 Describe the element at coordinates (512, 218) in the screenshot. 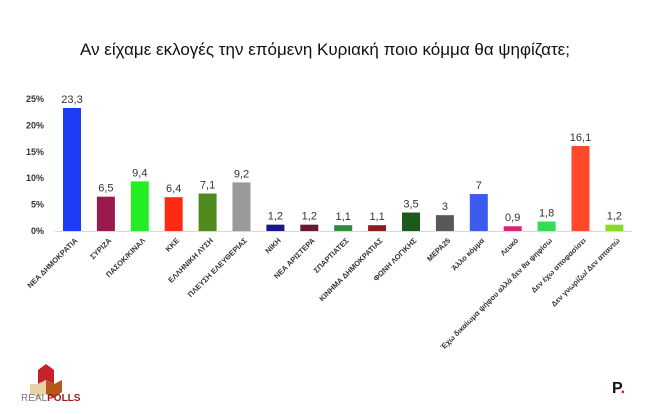

I see `data-label: 0,9` at that location.